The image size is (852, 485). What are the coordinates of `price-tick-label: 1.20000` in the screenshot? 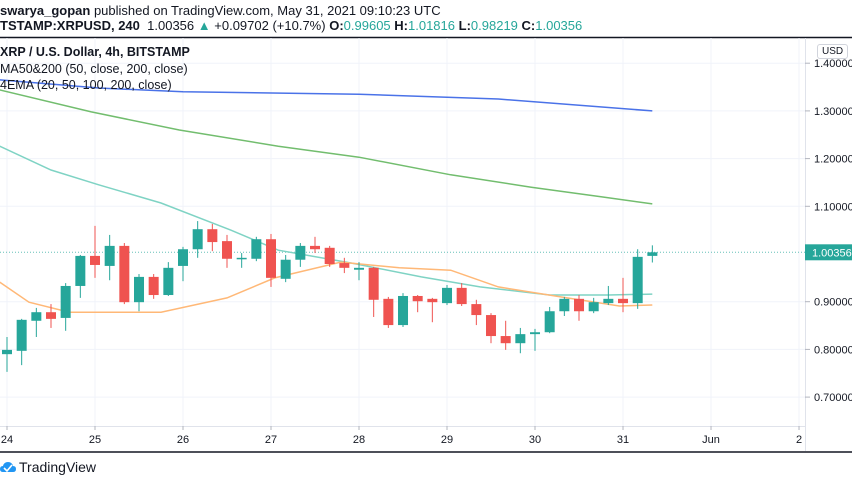 It's located at (833, 160).